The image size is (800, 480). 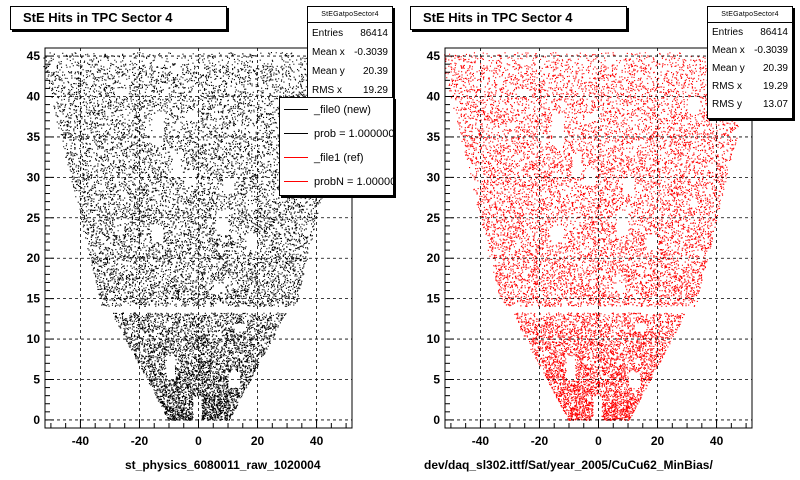 What do you see at coordinates (434, 177) in the screenshot?
I see `right-y-tick-label-30: 30` at bounding box center [434, 177].